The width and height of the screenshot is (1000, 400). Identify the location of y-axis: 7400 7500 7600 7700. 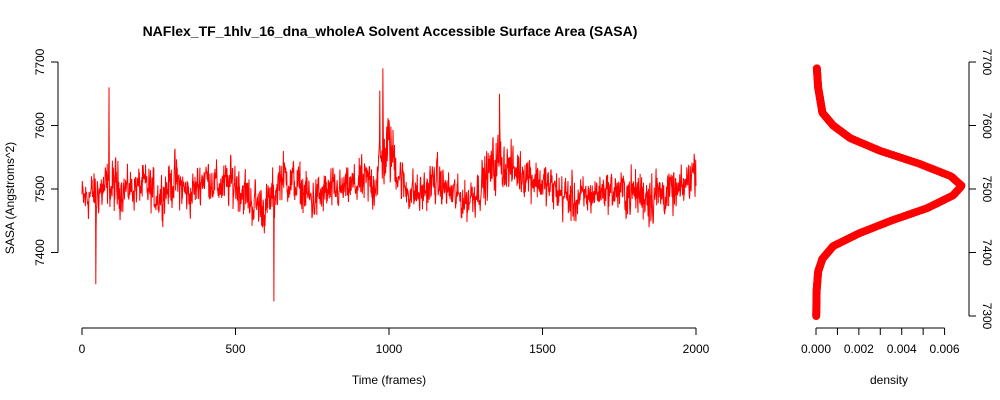
(46, 157).